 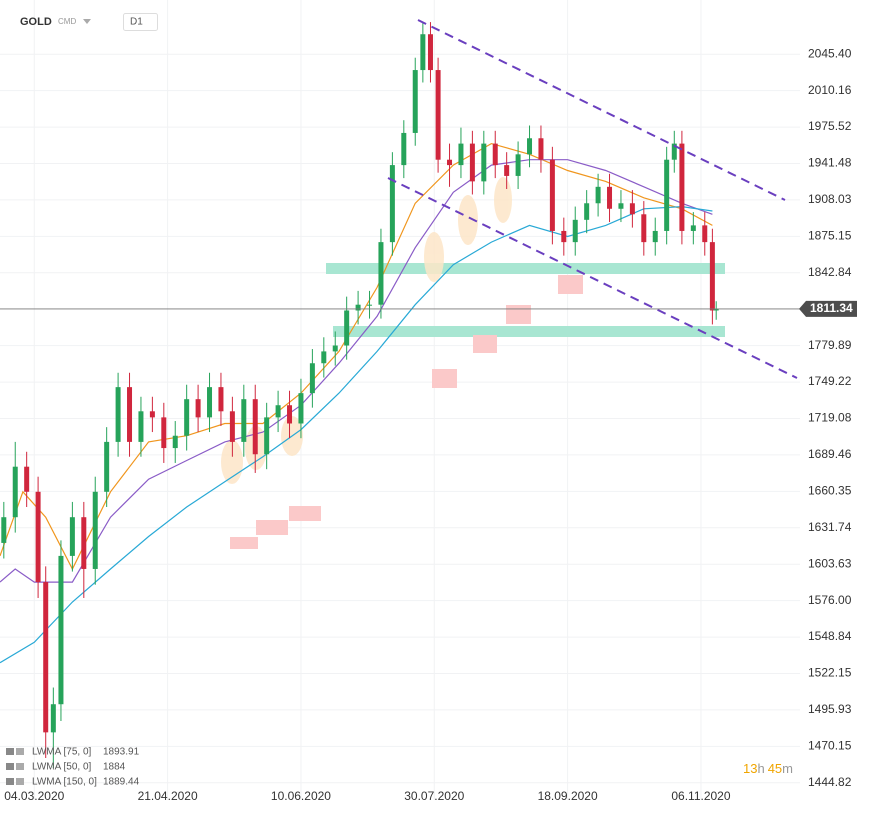 What do you see at coordinates (830, 236) in the screenshot?
I see `y-tick-label: 1875.15` at bounding box center [830, 236].